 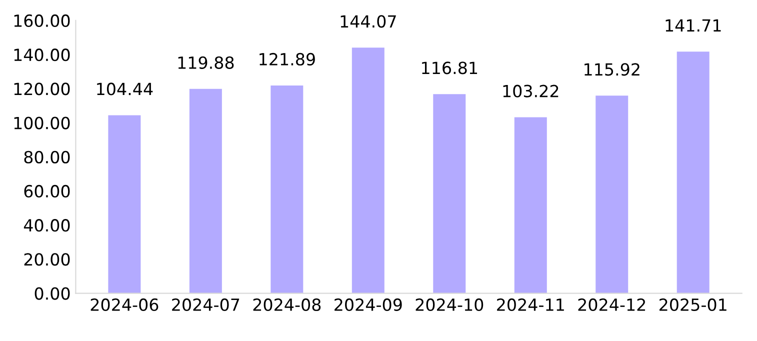 What do you see at coordinates (206, 62) in the screenshot?
I see `data-label: 119.88` at bounding box center [206, 62].